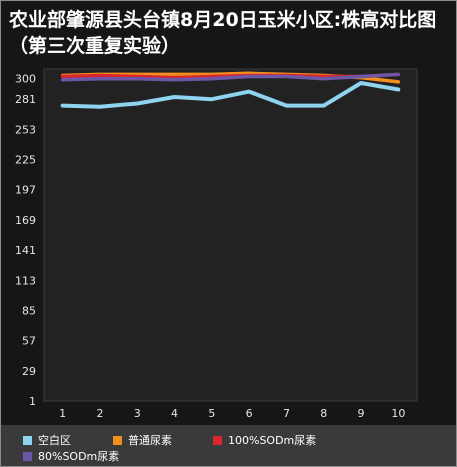 This screenshot has height=467, width=457. Describe the element at coordinates (211, 413) in the screenshot. I see `x-tick-label: 5` at that location.